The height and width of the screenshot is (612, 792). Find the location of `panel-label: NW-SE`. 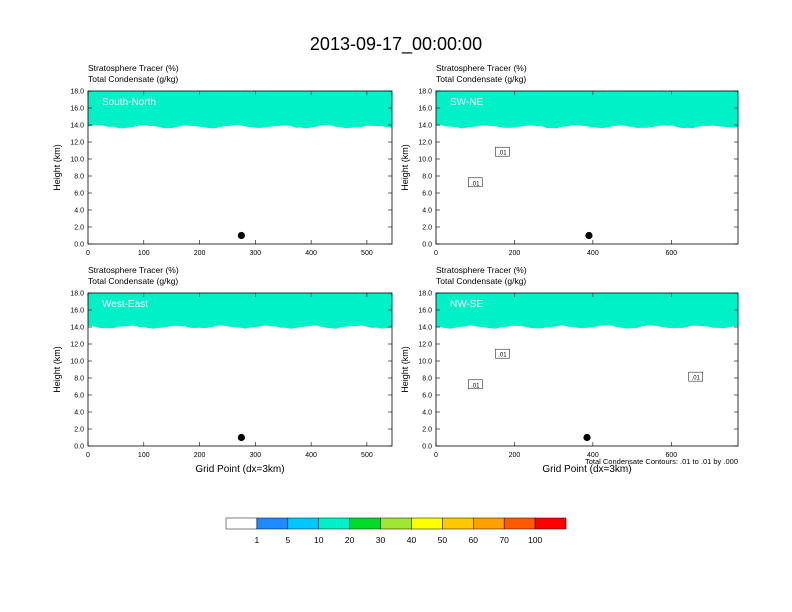

panel-label: NW-SE is located at coordinates (466, 304).